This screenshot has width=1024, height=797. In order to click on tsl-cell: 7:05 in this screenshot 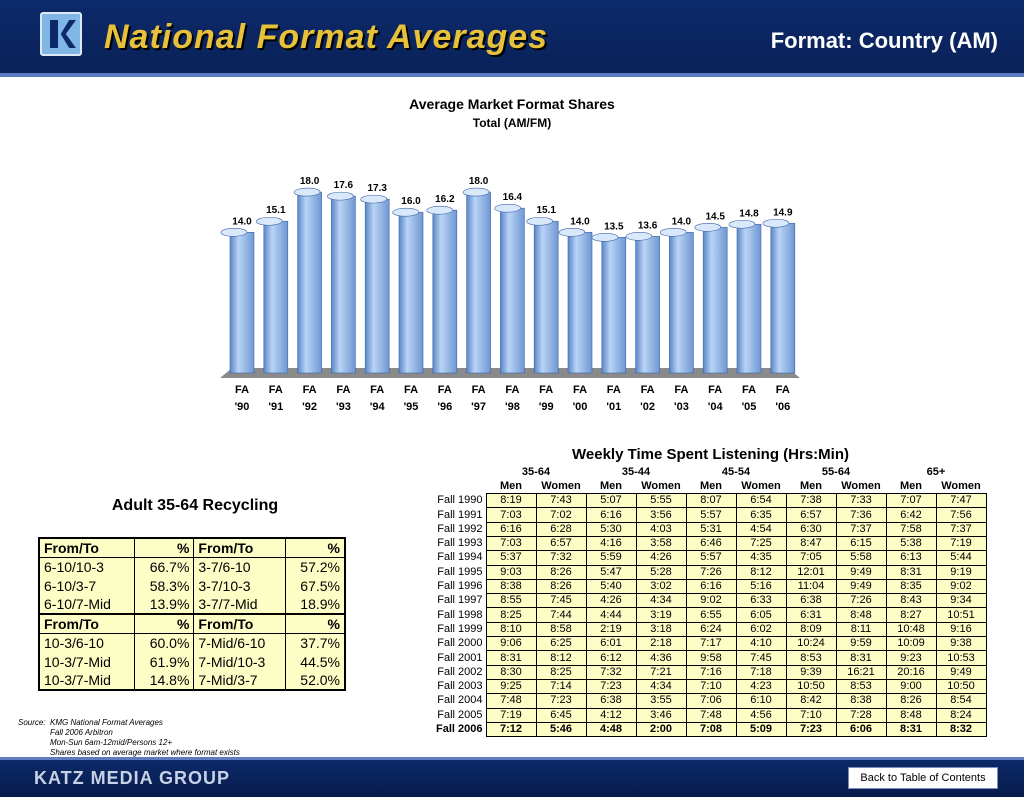, I will do `click(811, 558)`.